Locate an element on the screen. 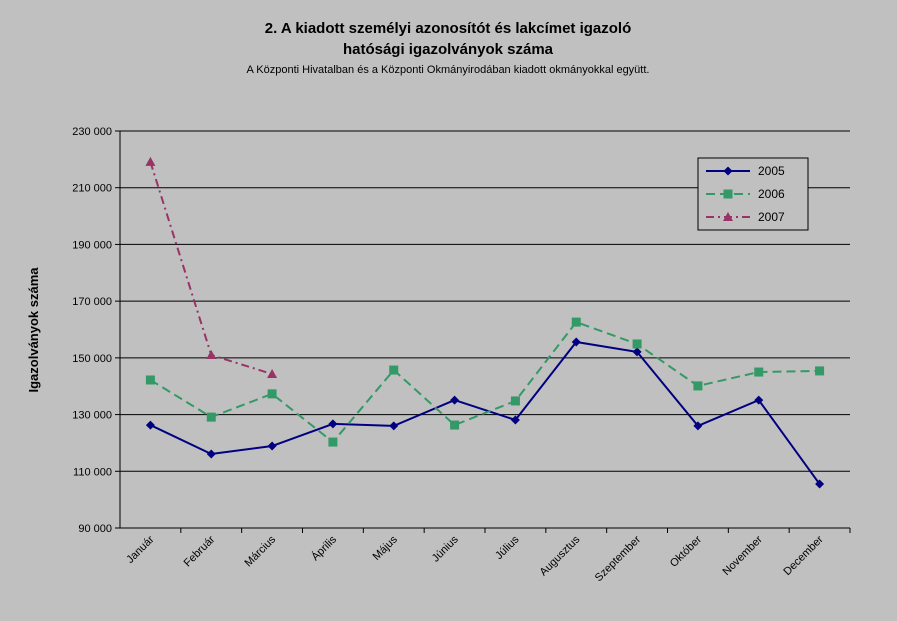  y-tick-label: 210 000 is located at coordinates (92, 189).